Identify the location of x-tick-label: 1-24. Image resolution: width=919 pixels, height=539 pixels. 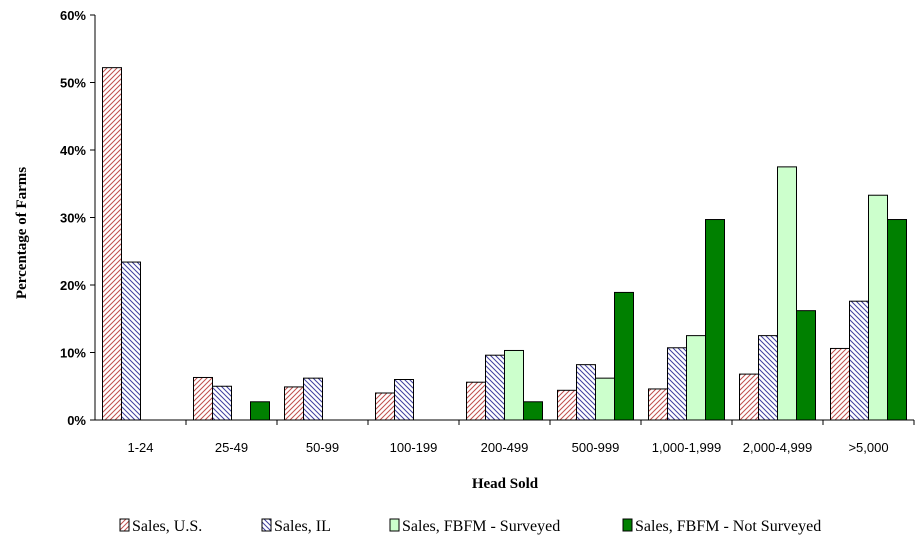
(140, 447).